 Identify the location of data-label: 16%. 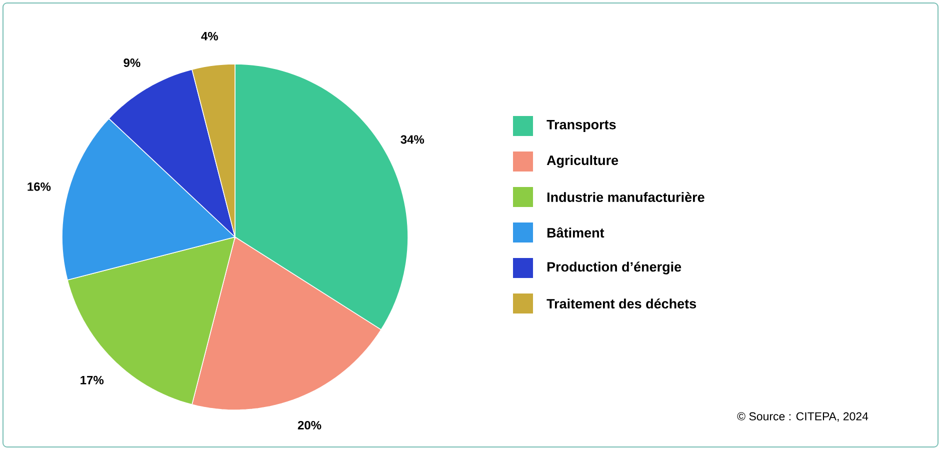
(39, 186).